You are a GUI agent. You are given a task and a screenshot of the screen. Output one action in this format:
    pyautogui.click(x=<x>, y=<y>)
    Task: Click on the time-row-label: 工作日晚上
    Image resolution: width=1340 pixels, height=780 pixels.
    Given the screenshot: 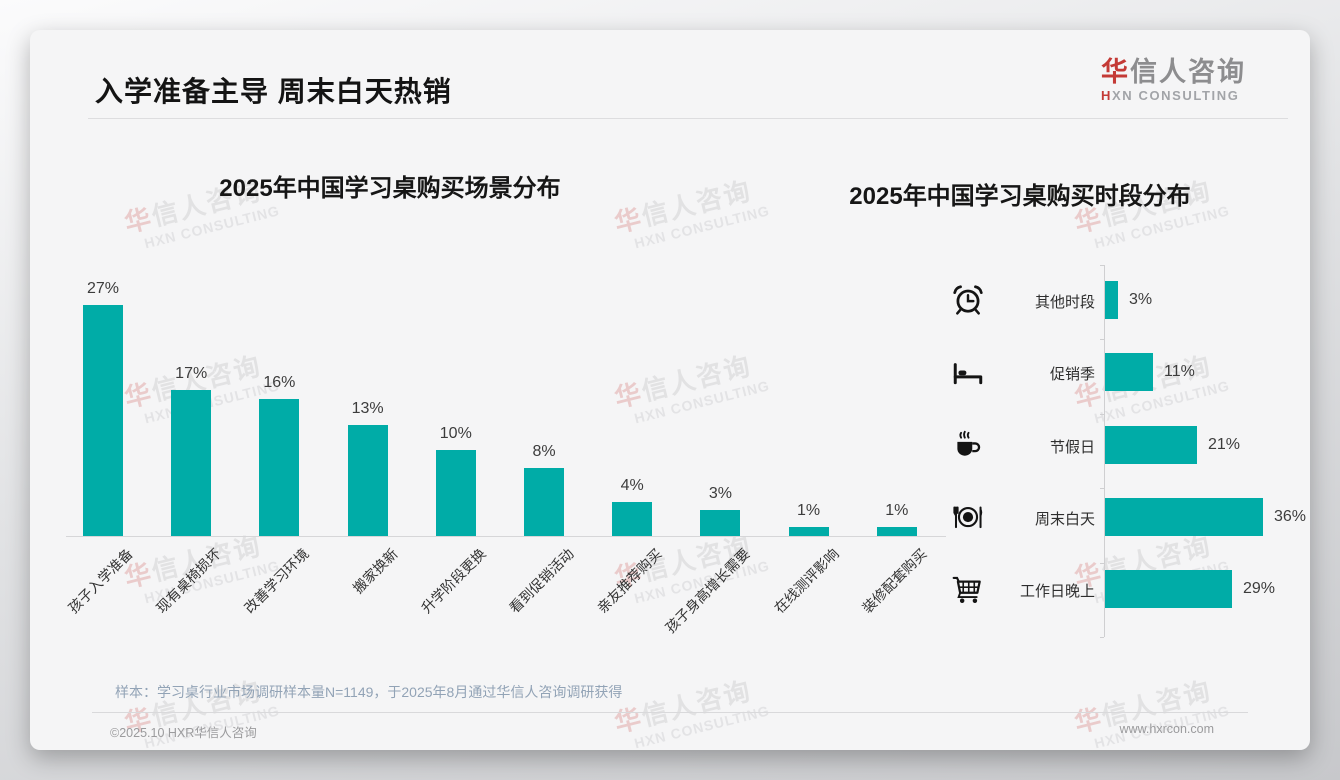 What is the action you would take?
    pyautogui.click(x=1057, y=592)
    